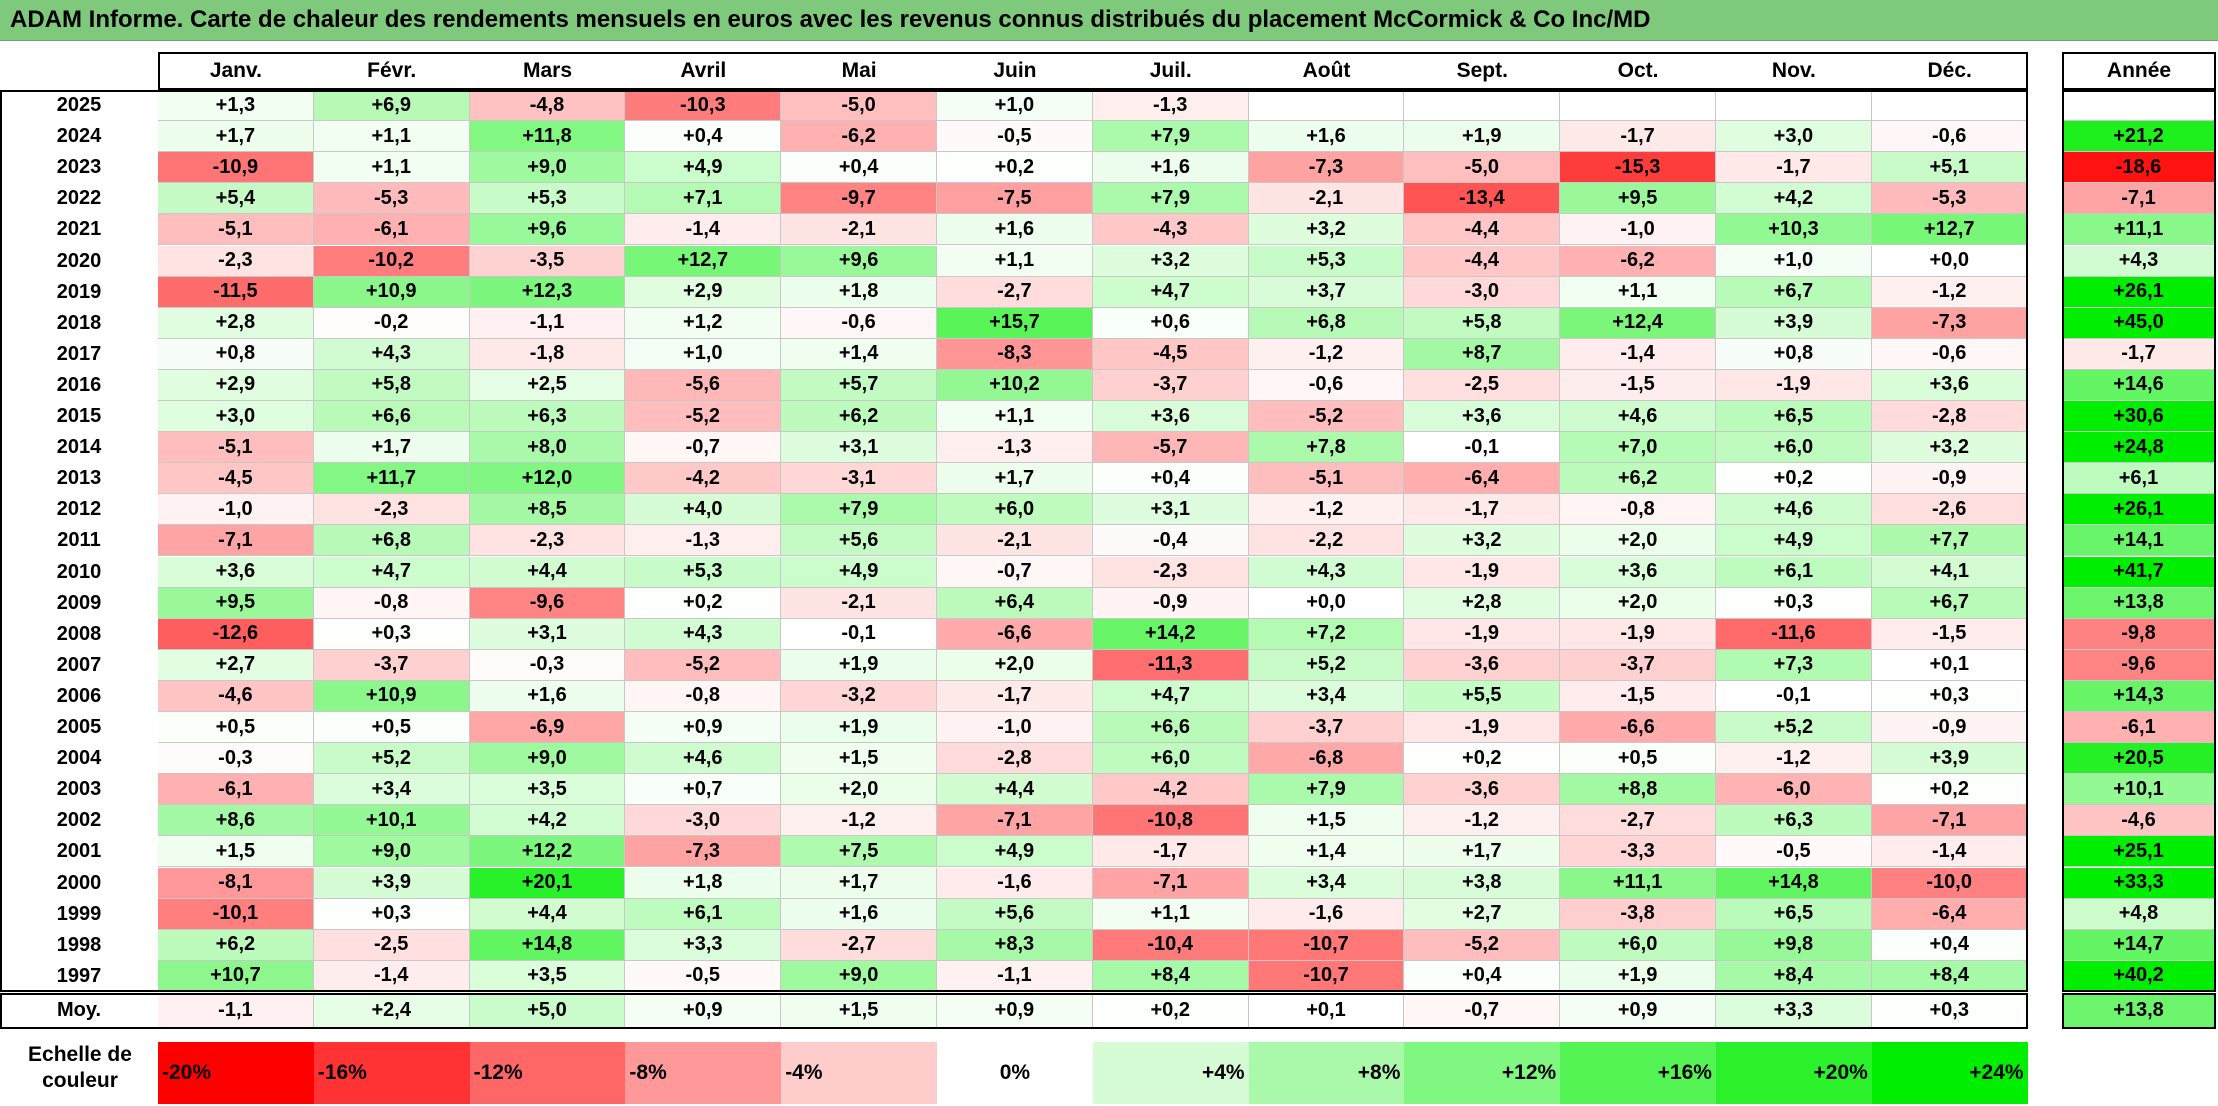 This screenshot has width=2218, height=1106. I want to click on column-header: Juin, so click(1015, 70).